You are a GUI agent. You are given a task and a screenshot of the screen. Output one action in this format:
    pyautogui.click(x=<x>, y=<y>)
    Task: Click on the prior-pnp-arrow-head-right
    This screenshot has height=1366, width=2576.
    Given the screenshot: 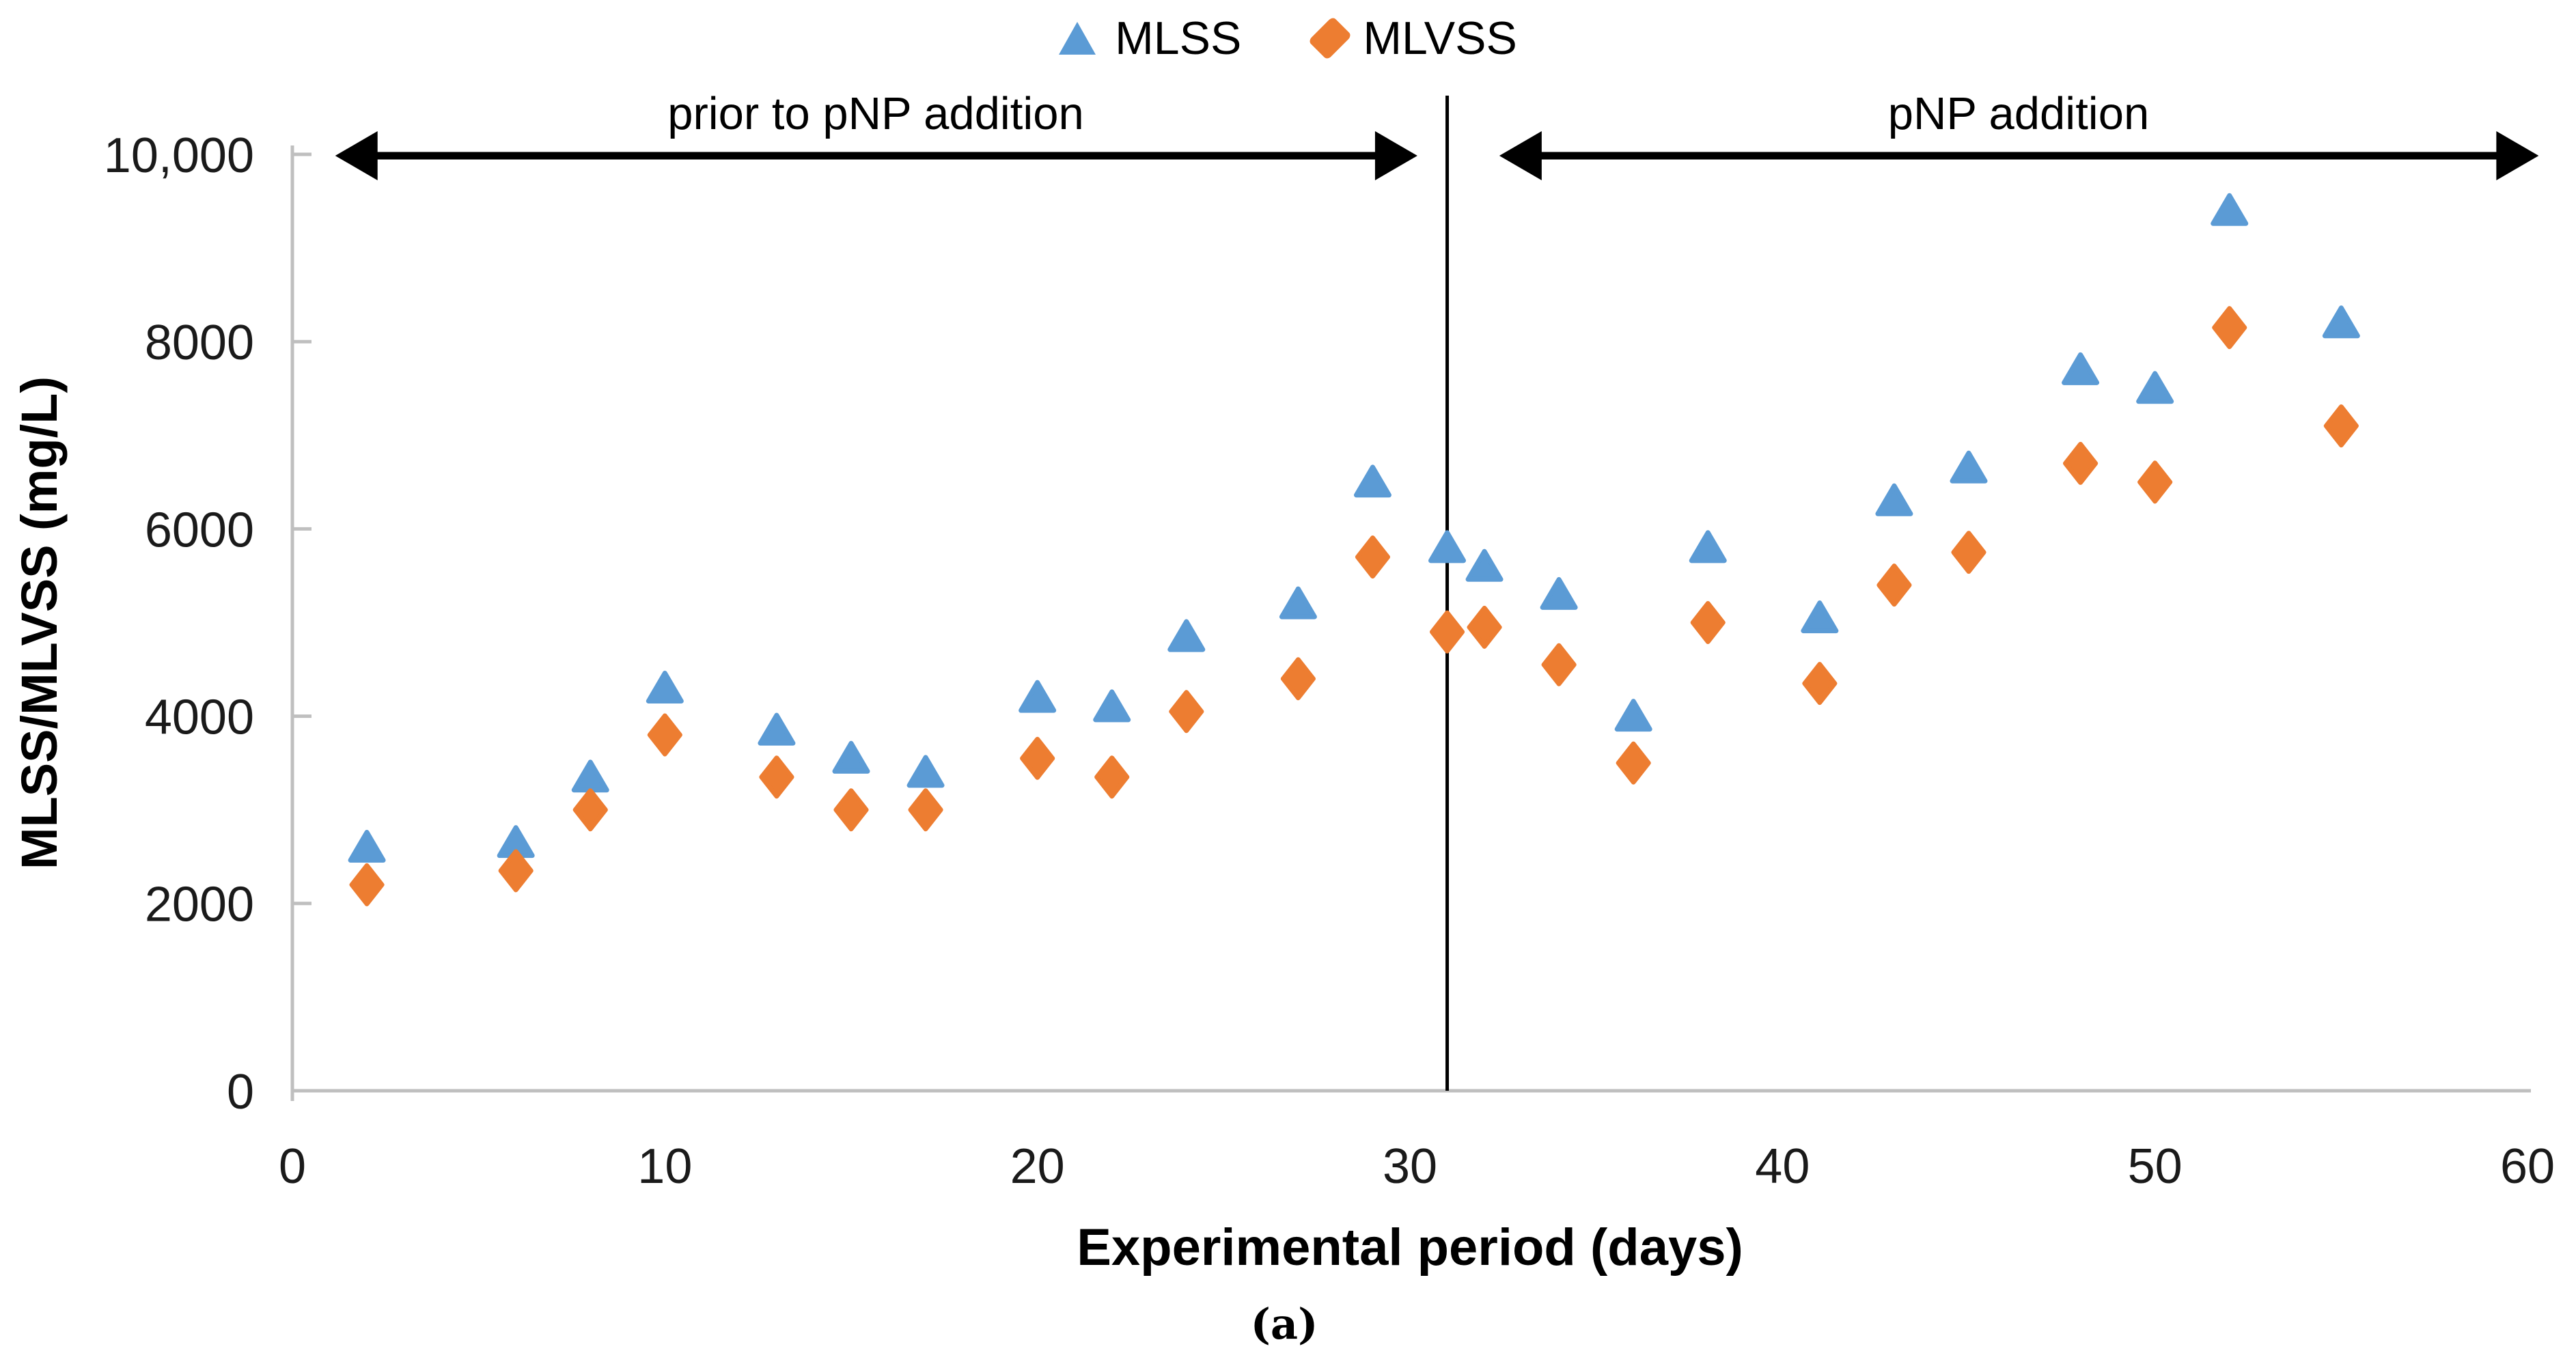 What is the action you would take?
    pyautogui.click(x=1395, y=156)
    